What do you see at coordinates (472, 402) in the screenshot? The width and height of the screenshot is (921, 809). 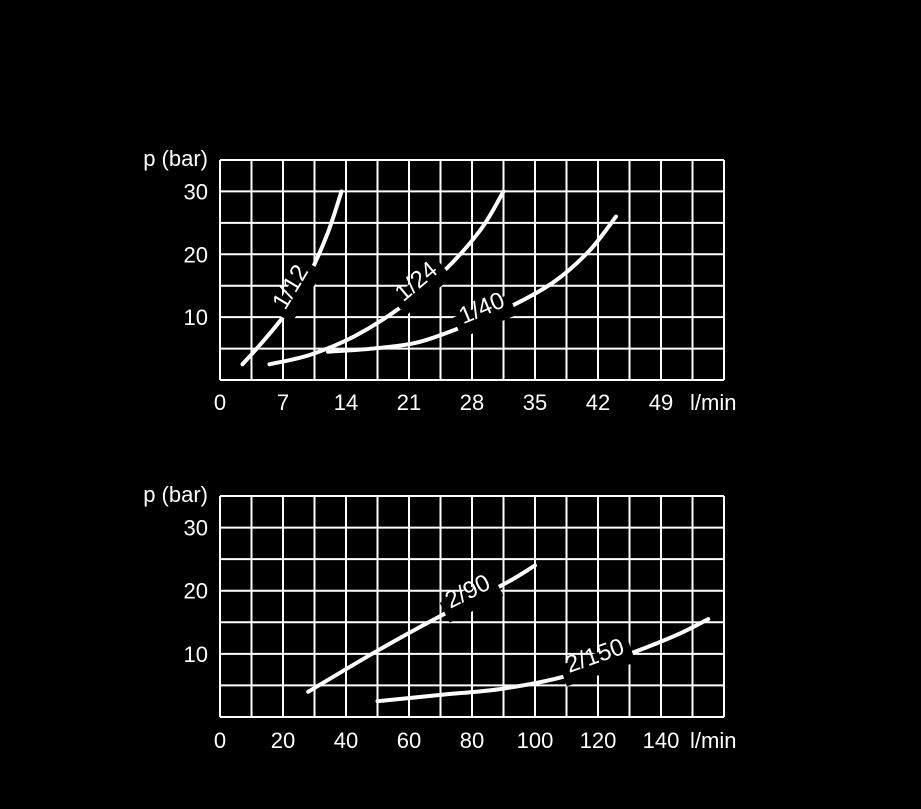 I see `x-tick-label: 28` at bounding box center [472, 402].